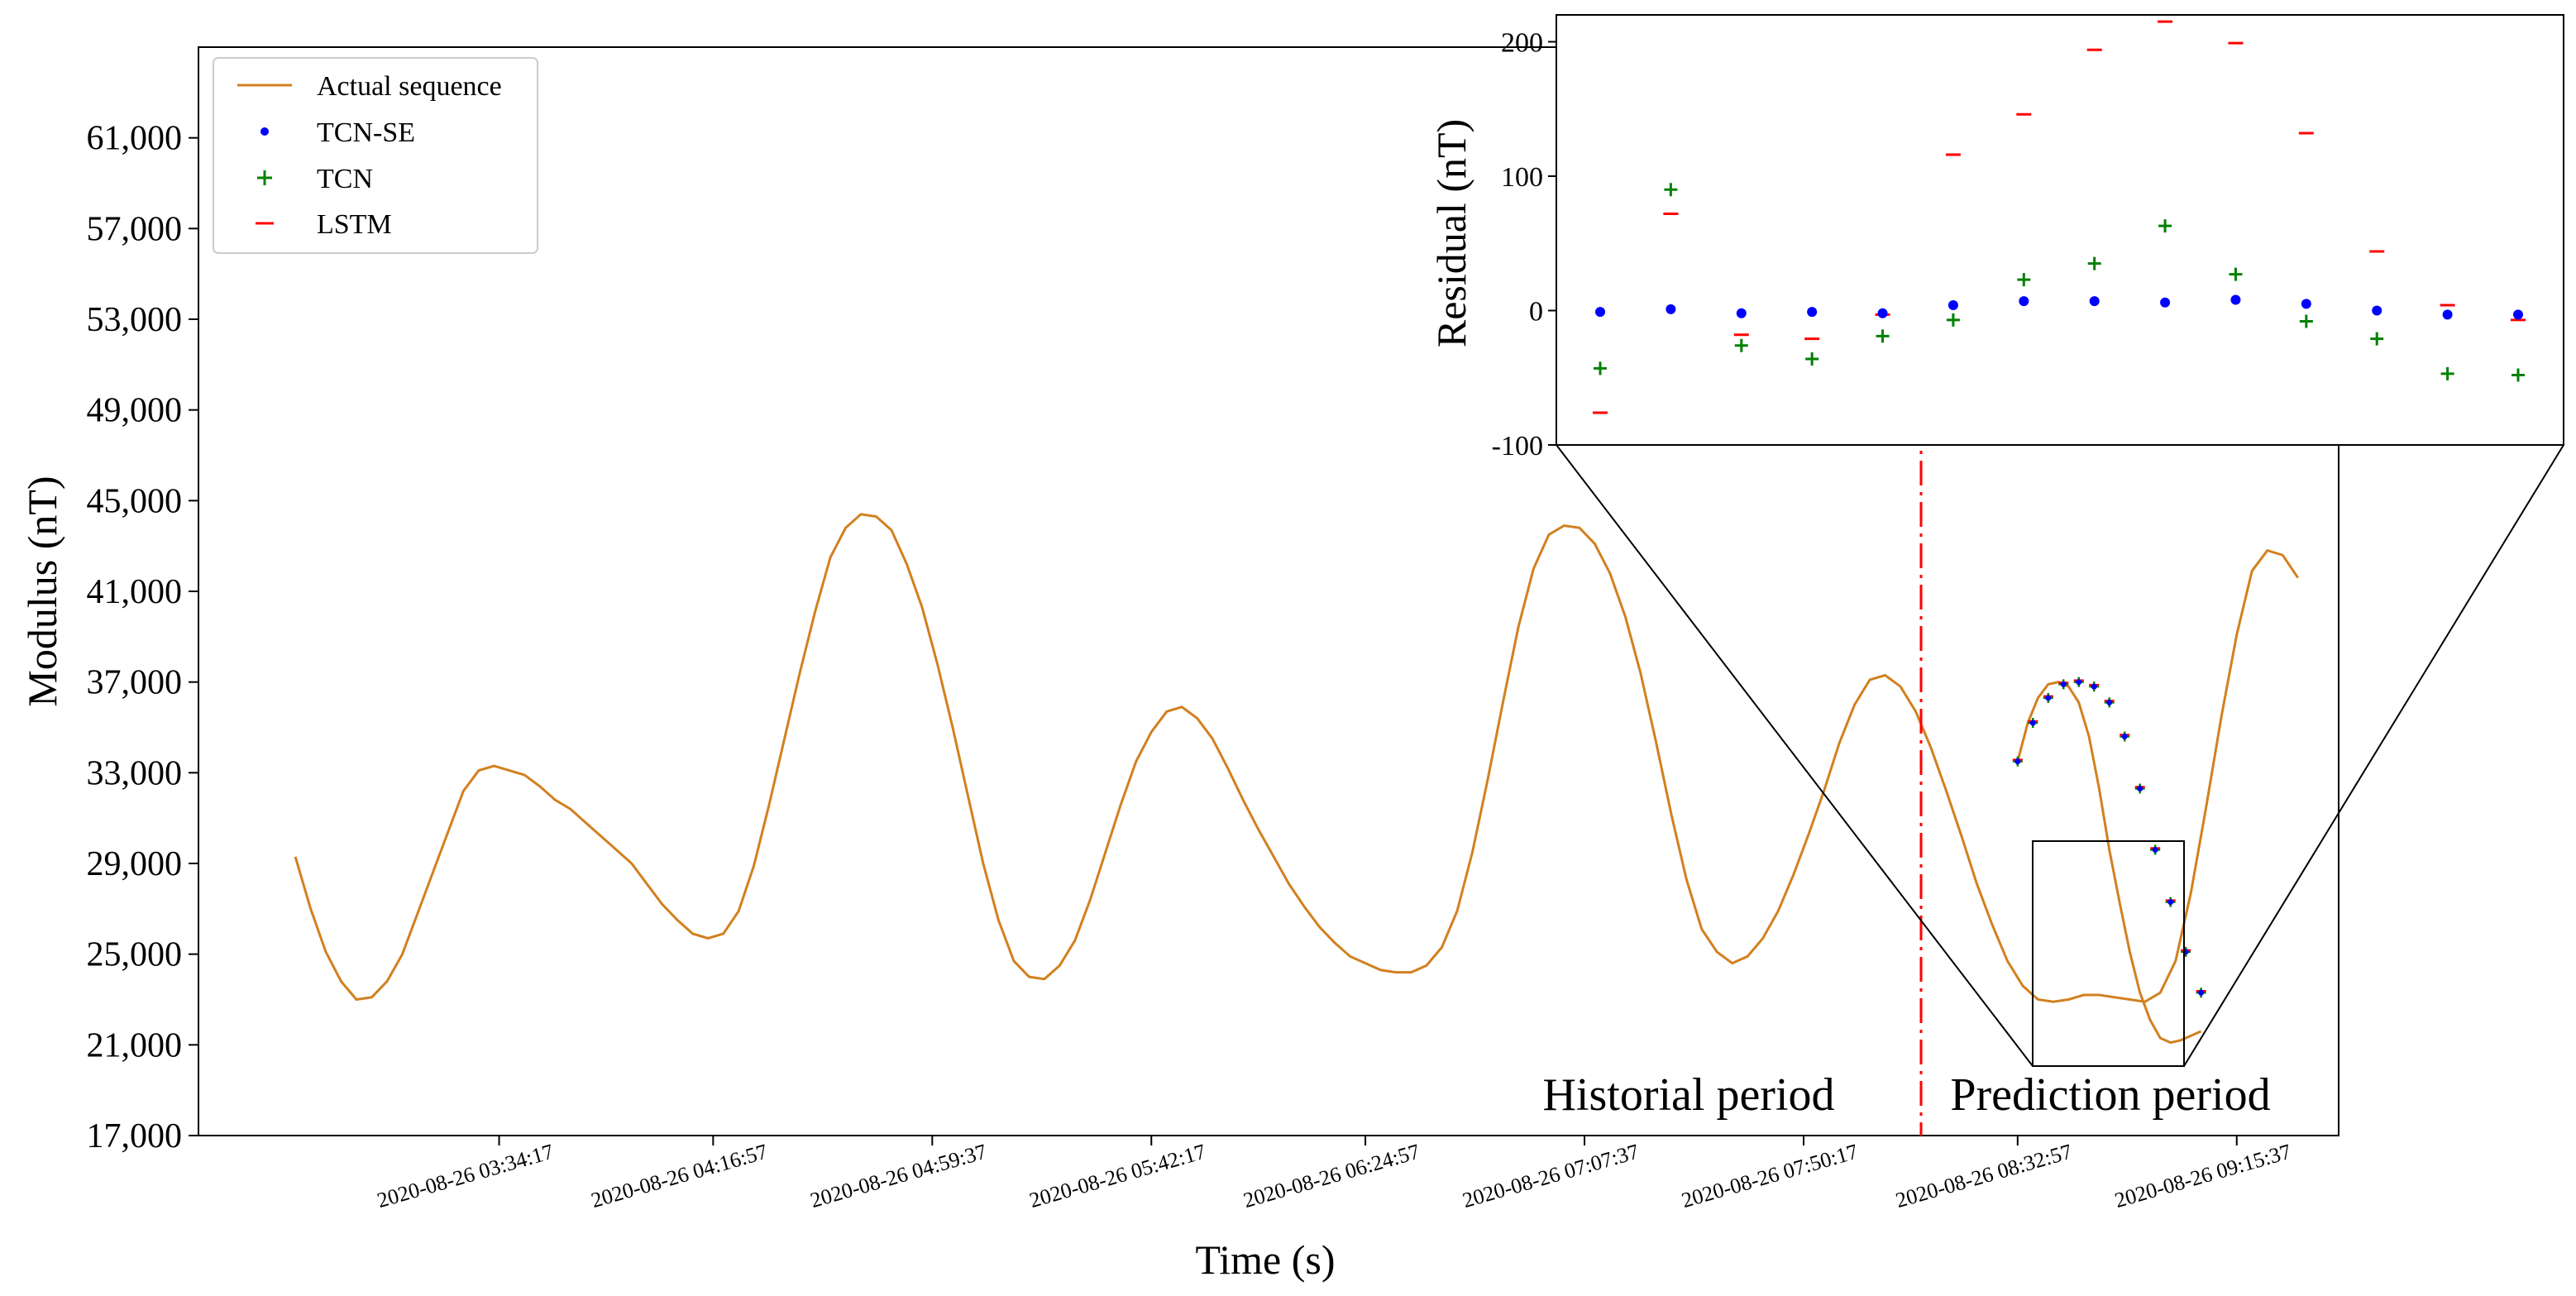 Image resolution: width=2576 pixels, height=1296 pixels. I want to click on legend-label-lstm: LSTM, so click(355, 225).